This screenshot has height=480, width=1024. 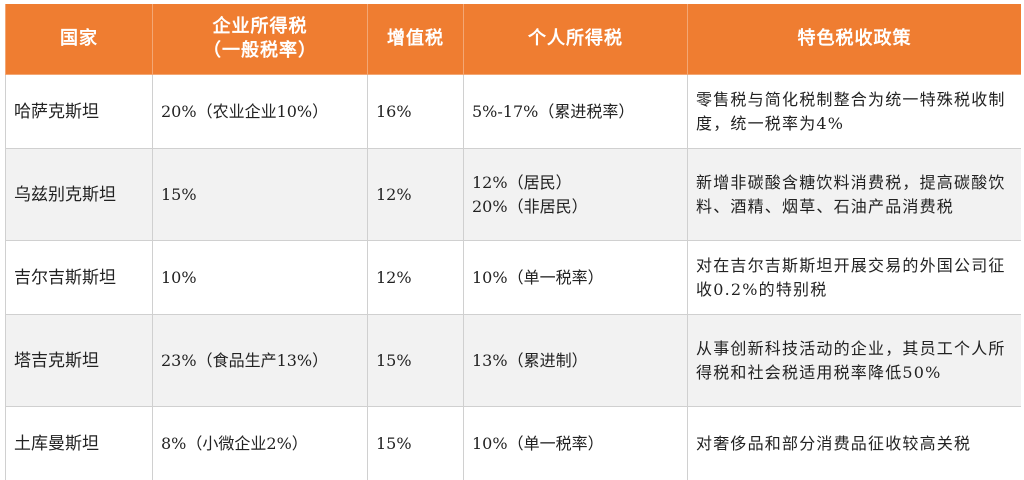 I want to click on cell-special-policy: 对奢侈品和部分消费品征收较高关税, so click(x=854, y=443).